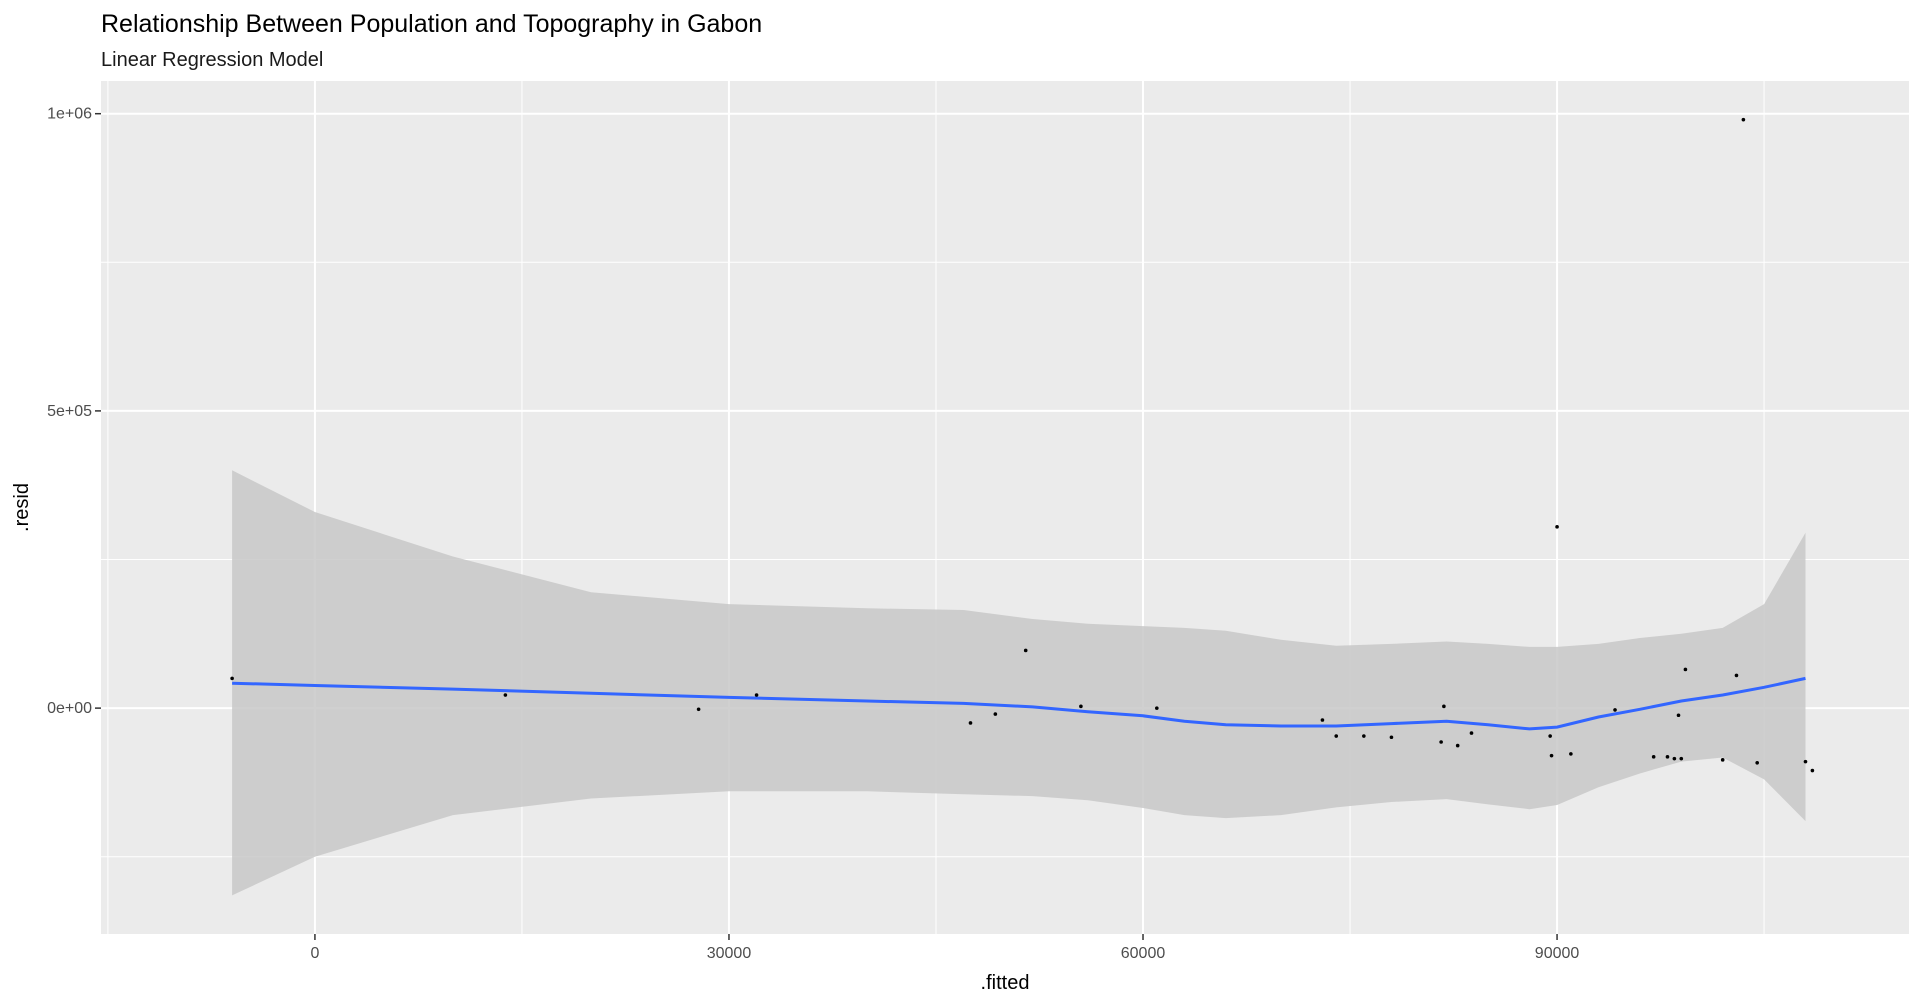  Describe the element at coordinates (1557, 953) in the screenshot. I see `x-tick-label: 90000` at that location.